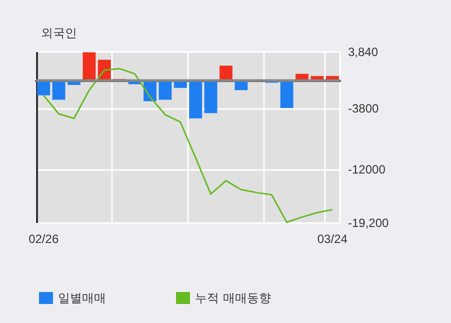 Image resolution: width=451 pixels, height=323 pixels. Describe the element at coordinates (233, 298) in the screenshot. I see `legend-label: 누적 매매동향` at that location.